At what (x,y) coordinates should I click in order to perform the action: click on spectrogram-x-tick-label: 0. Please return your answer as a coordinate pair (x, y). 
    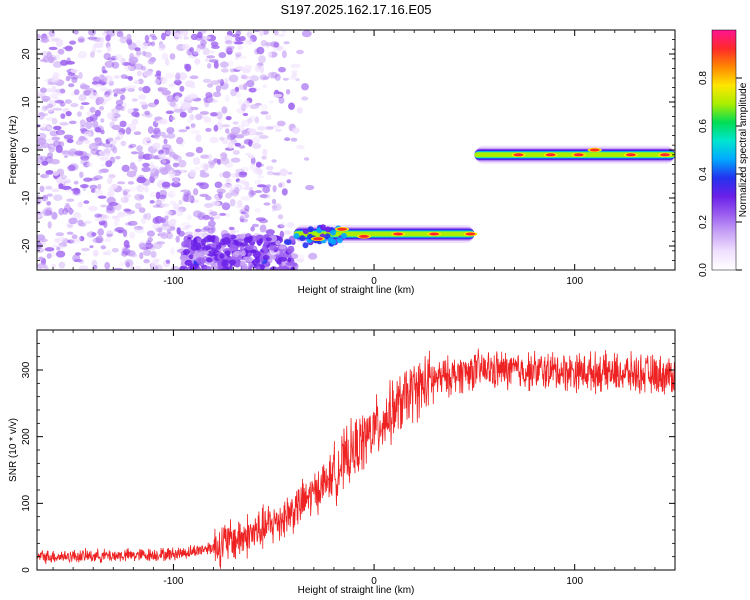
    Looking at the image, I should click on (374, 281).